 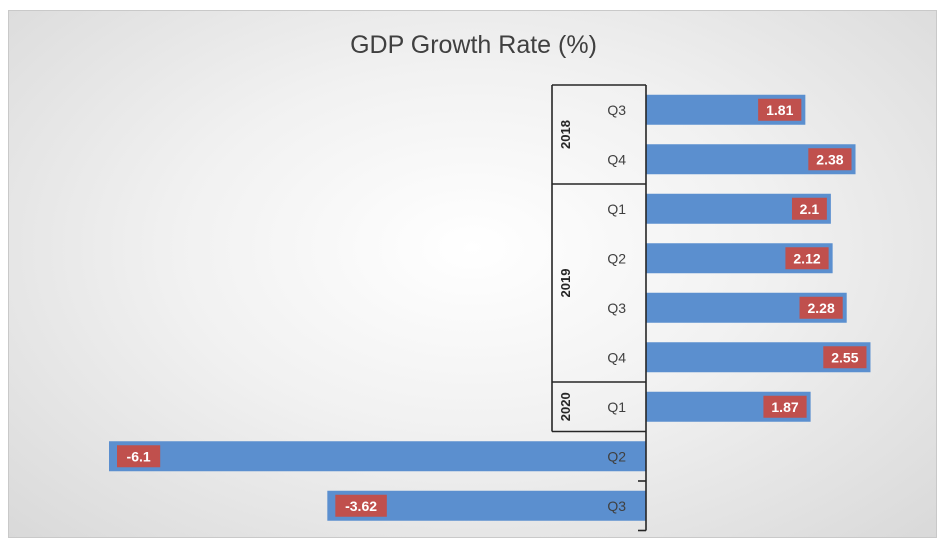 I want to click on data-label: -3.62, so click(x=361, y=506).